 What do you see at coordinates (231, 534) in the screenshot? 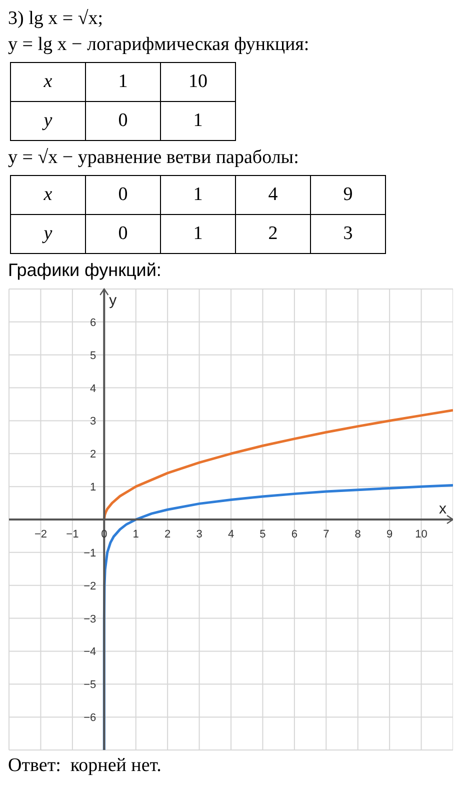
I see `x-tick-label: 4` at bounding box center [231, 534].